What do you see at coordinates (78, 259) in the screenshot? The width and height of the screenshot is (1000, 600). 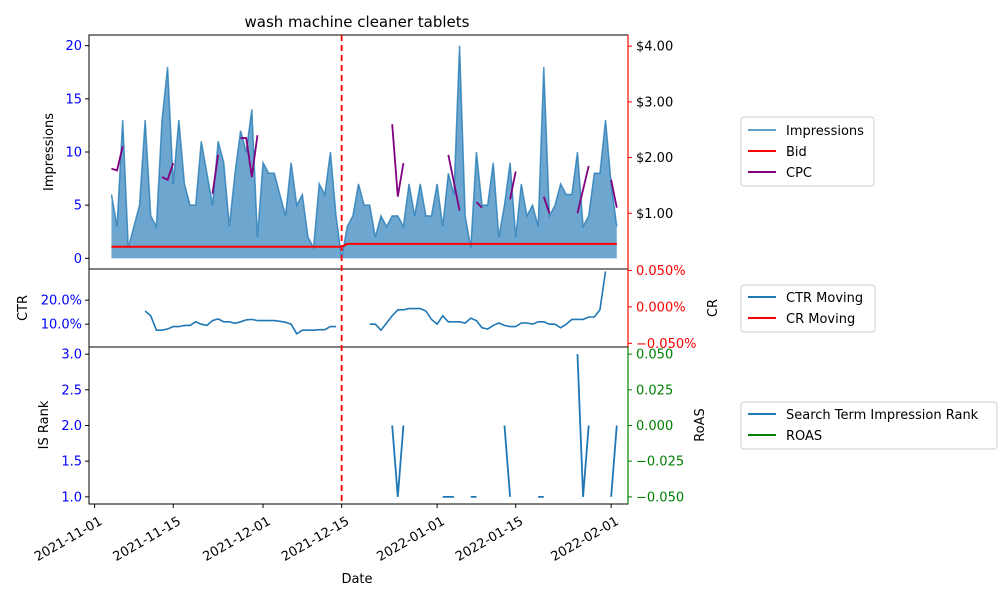 I see `top-left-tick-label: 0` at bounding box center [78, 259].